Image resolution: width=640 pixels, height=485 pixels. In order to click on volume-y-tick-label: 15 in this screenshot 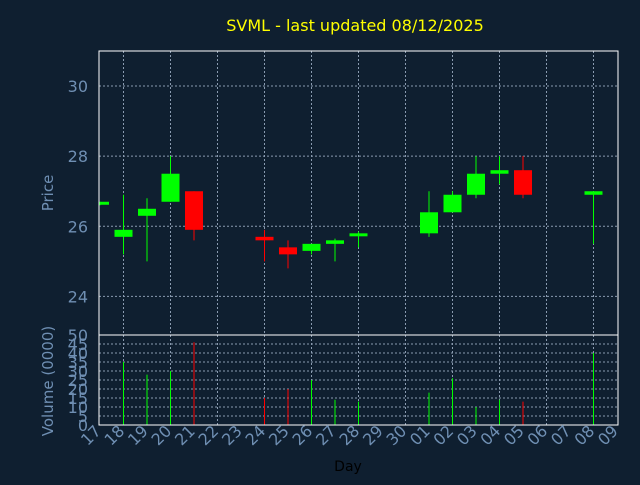, I will do `click(78, 398)`.